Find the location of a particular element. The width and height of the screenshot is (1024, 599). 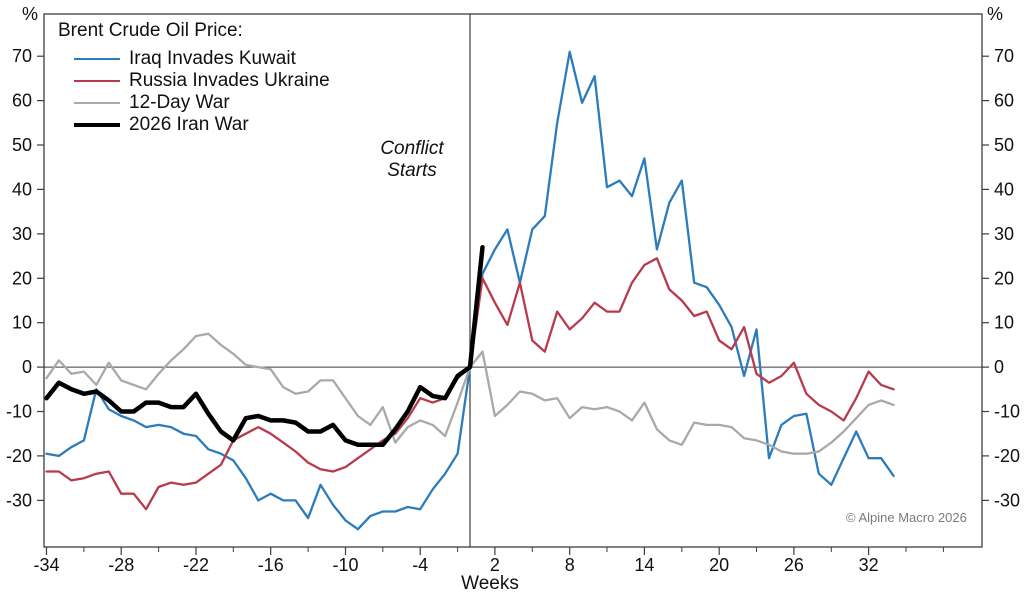

legend-item-2026-iran-war: 2026 Iran War is located at coordinates (194, 125).